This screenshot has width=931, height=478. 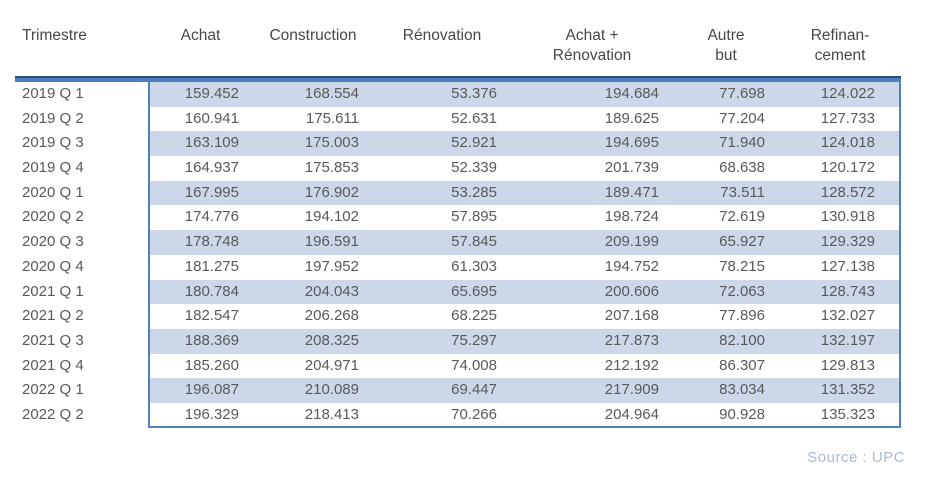 I want to click on value-cell: 132.197, so click(x=847, y=340).